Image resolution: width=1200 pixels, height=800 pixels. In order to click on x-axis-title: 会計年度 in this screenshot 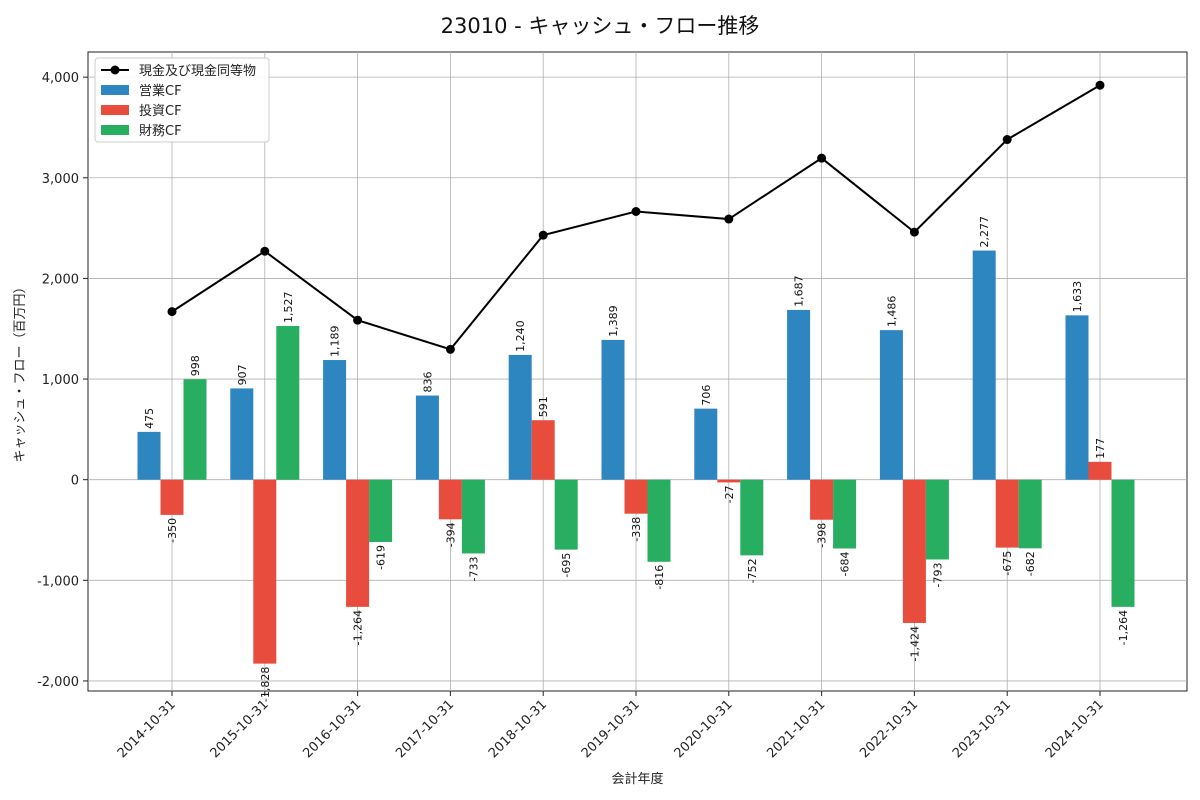, I will do `click(637, 779)`.